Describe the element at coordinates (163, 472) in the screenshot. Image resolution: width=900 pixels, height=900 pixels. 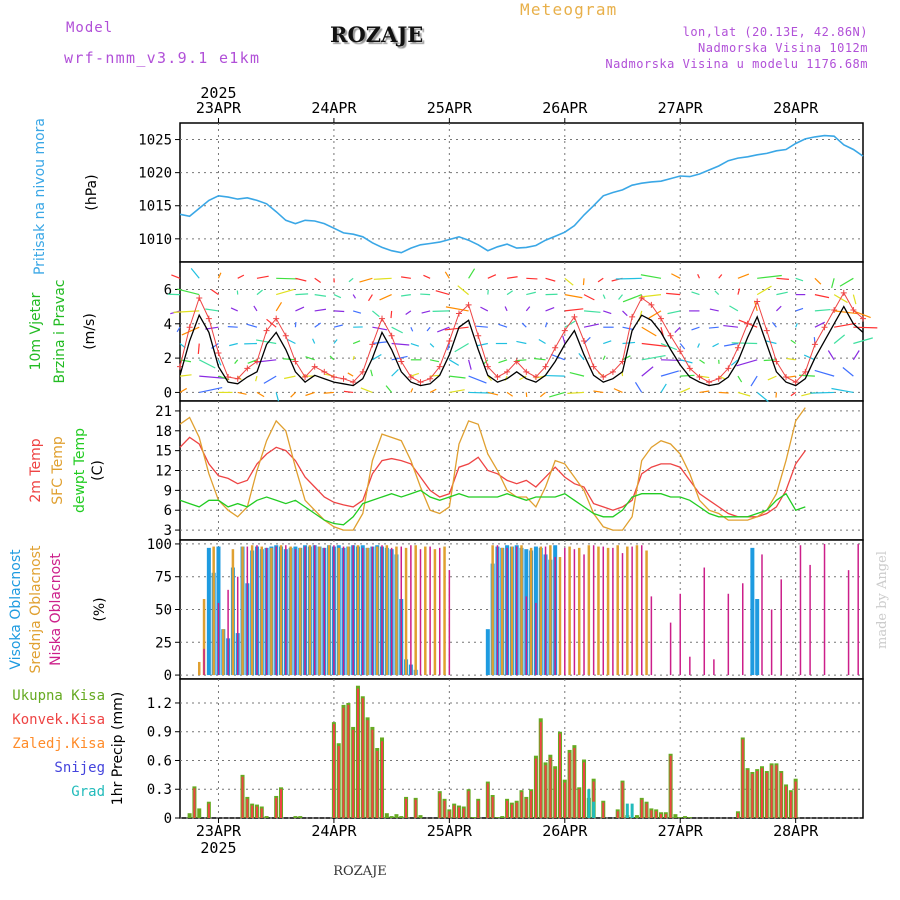
I see `temperature-ytick-label: 12` at that location.